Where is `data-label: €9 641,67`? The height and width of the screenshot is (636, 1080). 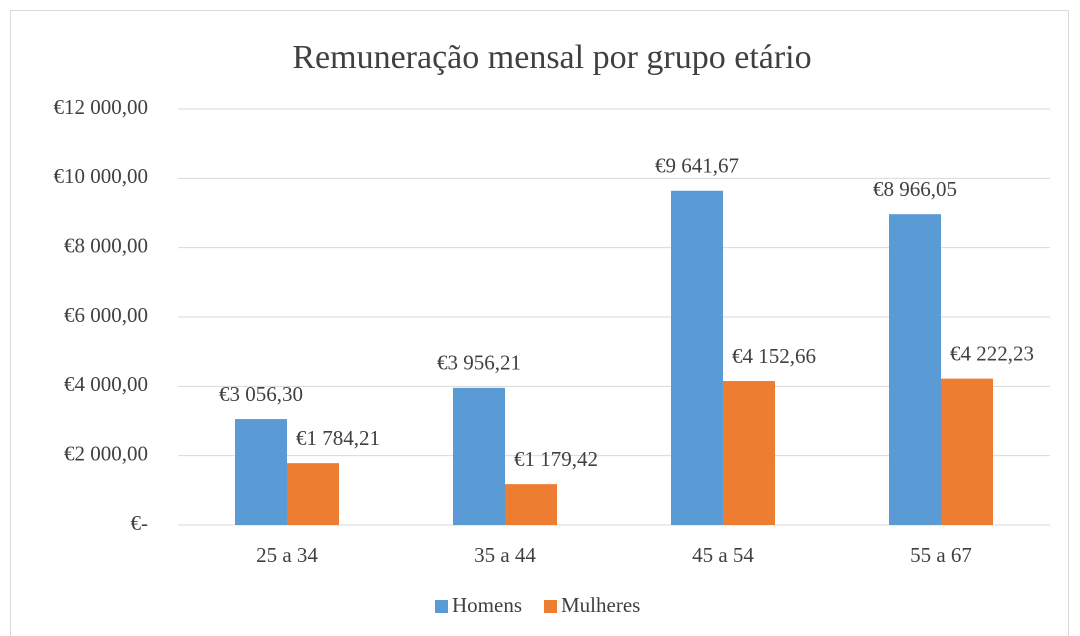
data-label: €9 641,67 is located at coordinates (697, 166).